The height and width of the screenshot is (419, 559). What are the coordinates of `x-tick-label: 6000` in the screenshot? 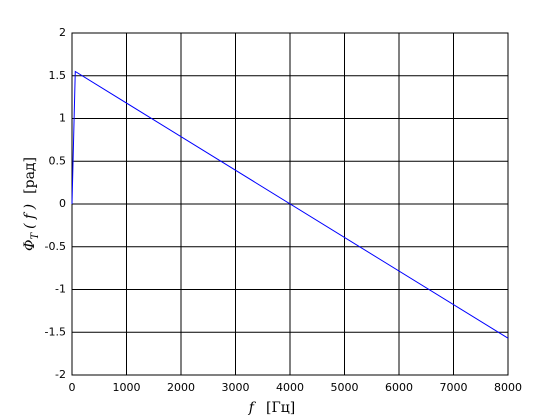 It's located at (399, 387).